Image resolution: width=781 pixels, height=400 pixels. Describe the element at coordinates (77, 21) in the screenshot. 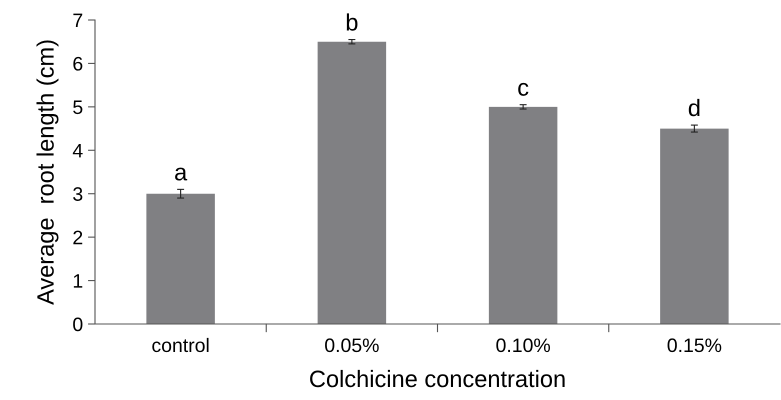

I see `y-tick-label: 7` at that location.